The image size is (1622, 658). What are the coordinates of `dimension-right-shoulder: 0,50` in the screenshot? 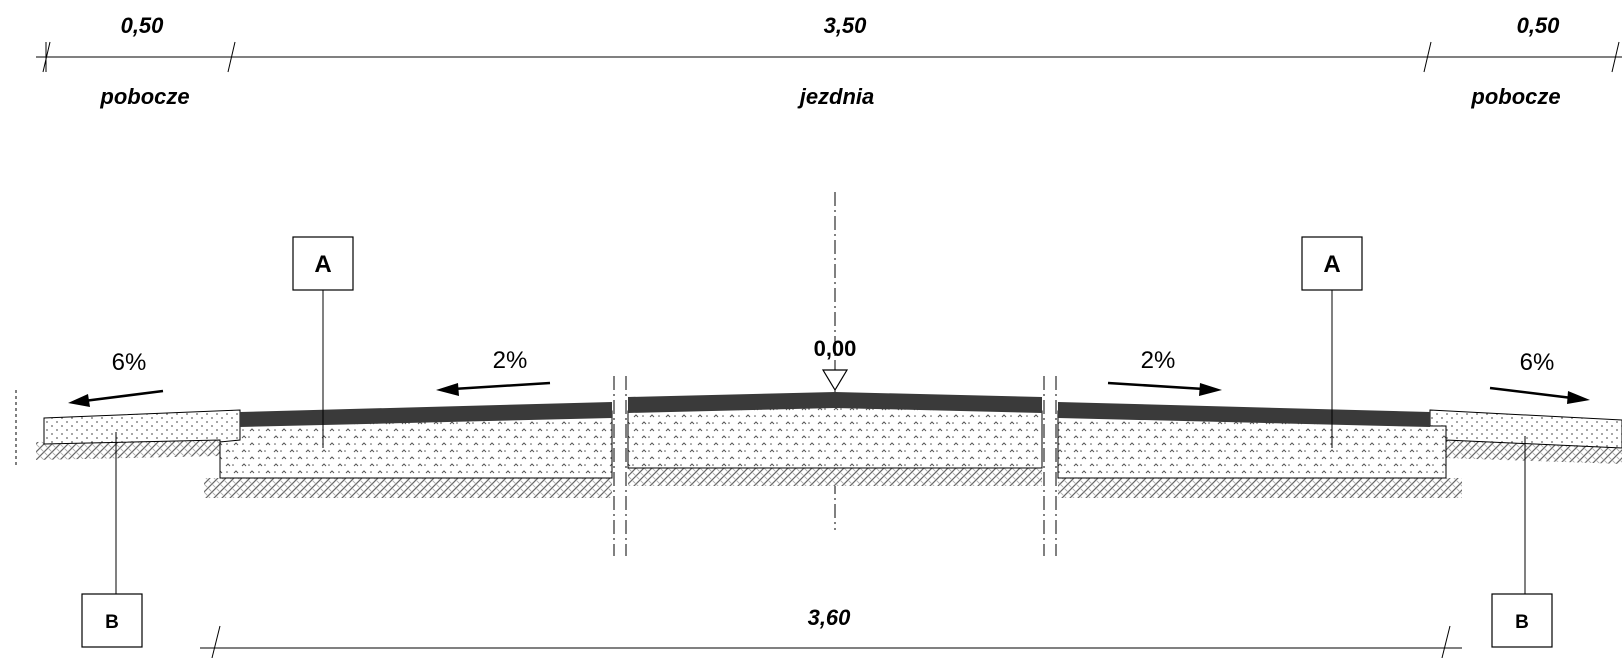 It's located at (1539, 25).